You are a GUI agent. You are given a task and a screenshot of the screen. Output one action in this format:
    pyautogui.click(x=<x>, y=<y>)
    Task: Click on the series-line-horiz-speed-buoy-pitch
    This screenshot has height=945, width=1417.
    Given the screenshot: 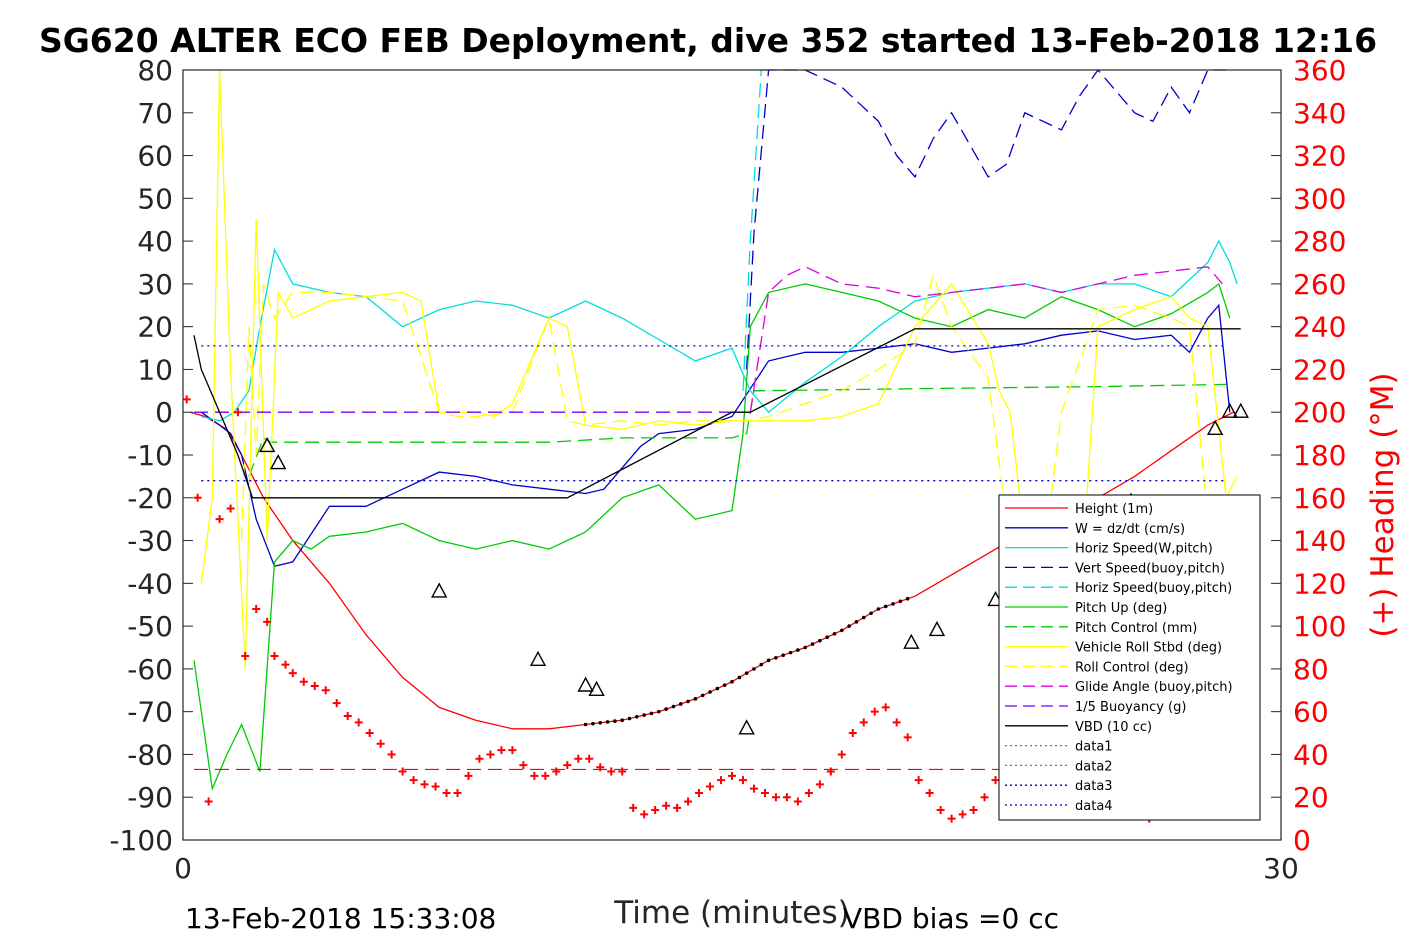 What is the action you would take?
    pyautogui.click(x=761, y=230)
    